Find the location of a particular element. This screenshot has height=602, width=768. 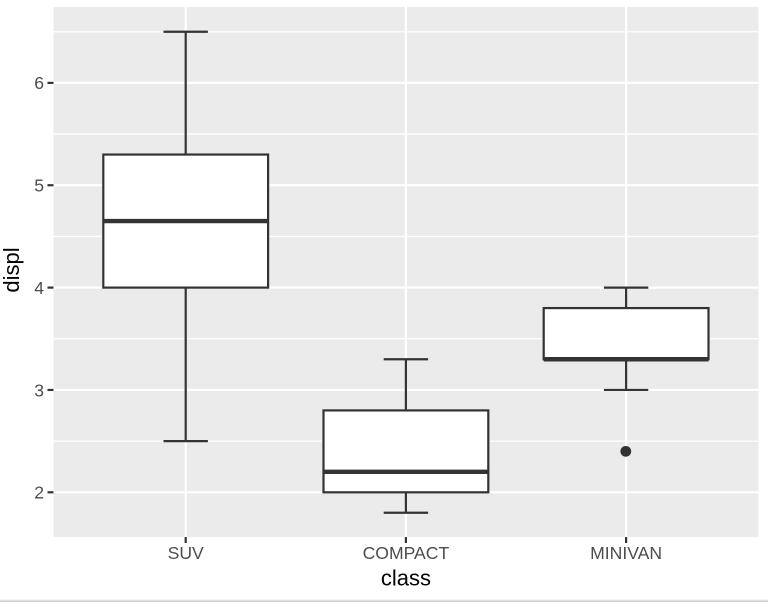

svg-text: SUV is located at coordinates (186, 553).